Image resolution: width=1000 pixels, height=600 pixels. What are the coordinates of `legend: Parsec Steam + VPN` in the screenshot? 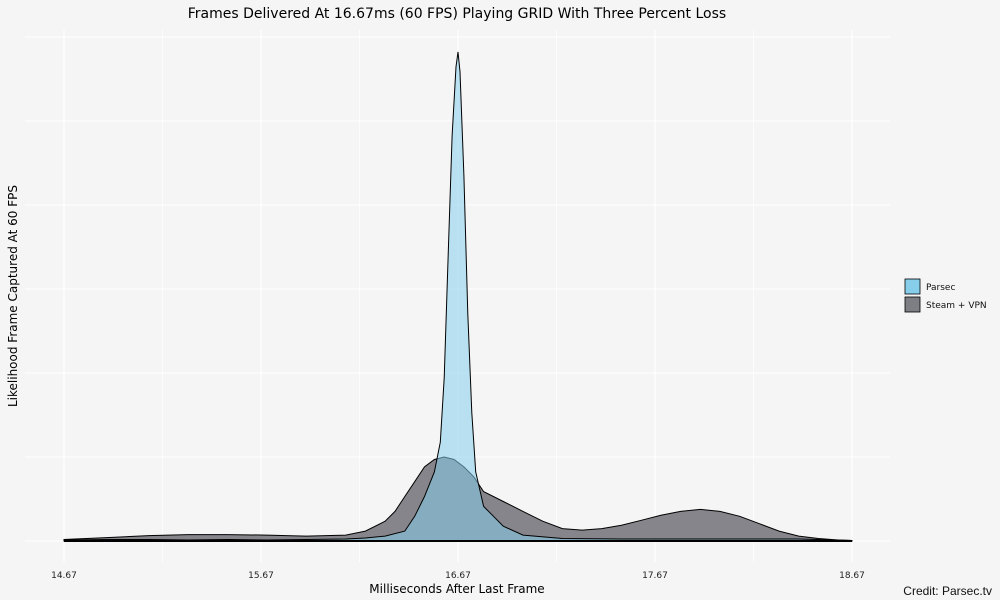 It's located at (945, 295).